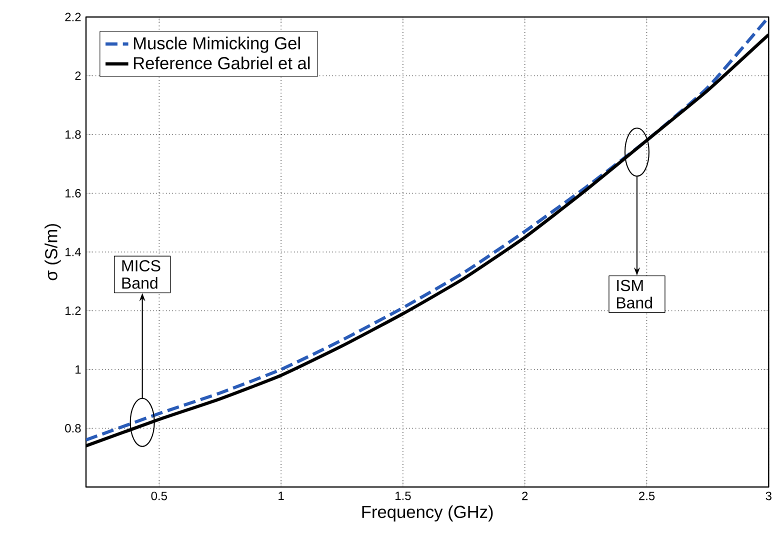 The height and width of the screenshot is (534, 777). Describe the element at coordinates (403, 496) in the screenshot. I see `x-tick-label: 1.5` at that location.